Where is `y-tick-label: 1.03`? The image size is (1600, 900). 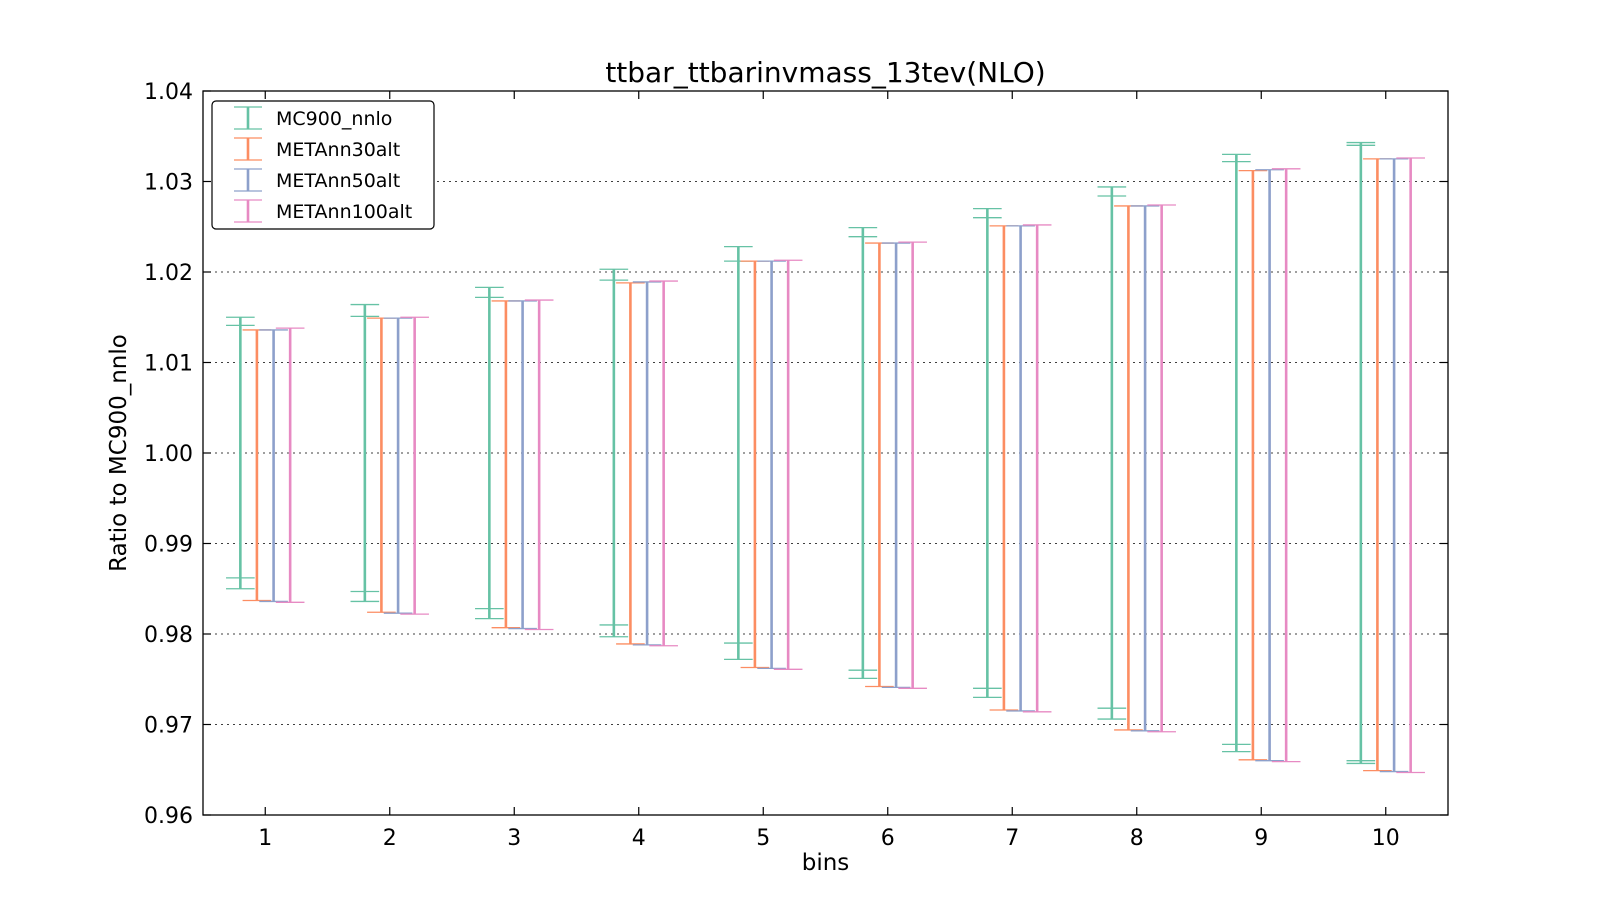 y-tick-label: 1.03 is located at coordinates (168, 183).